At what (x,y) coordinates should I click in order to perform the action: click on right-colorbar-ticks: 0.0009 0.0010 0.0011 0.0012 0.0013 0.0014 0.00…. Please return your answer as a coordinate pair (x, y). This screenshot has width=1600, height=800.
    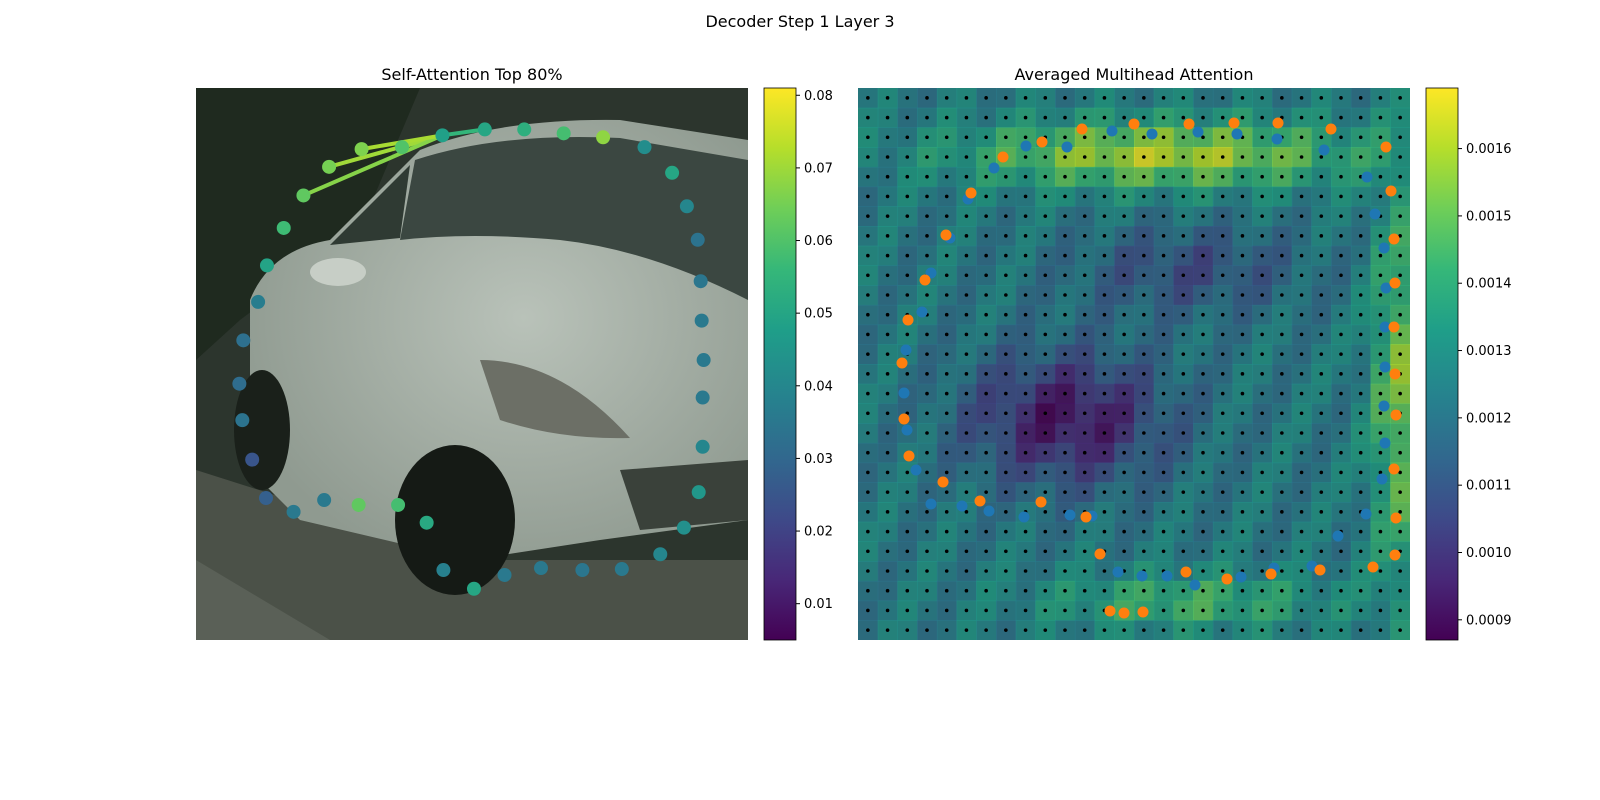
    Looking at the image, I should click on (1485, 385).